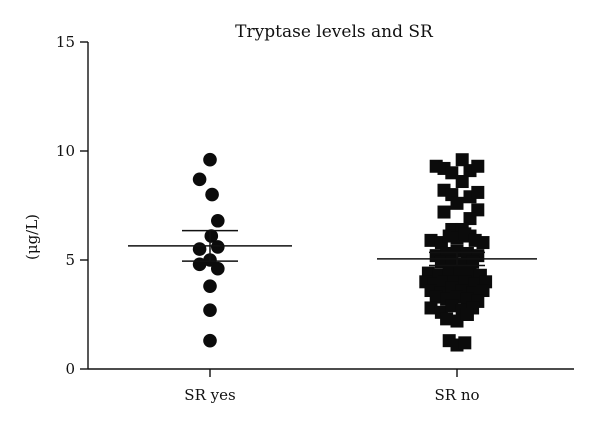  What do you see at coordinates (65, 151) in the screenshot?
I see `y-tick-label: 10` at bounding box center [65, 151].